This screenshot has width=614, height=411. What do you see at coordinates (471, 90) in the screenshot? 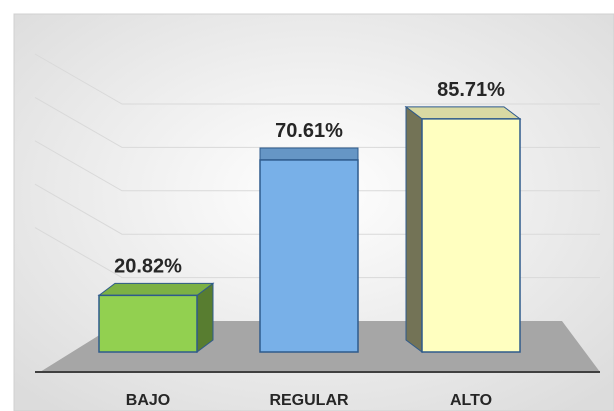
I see `value-label: 85.71%` at bounding box center [471, 90].